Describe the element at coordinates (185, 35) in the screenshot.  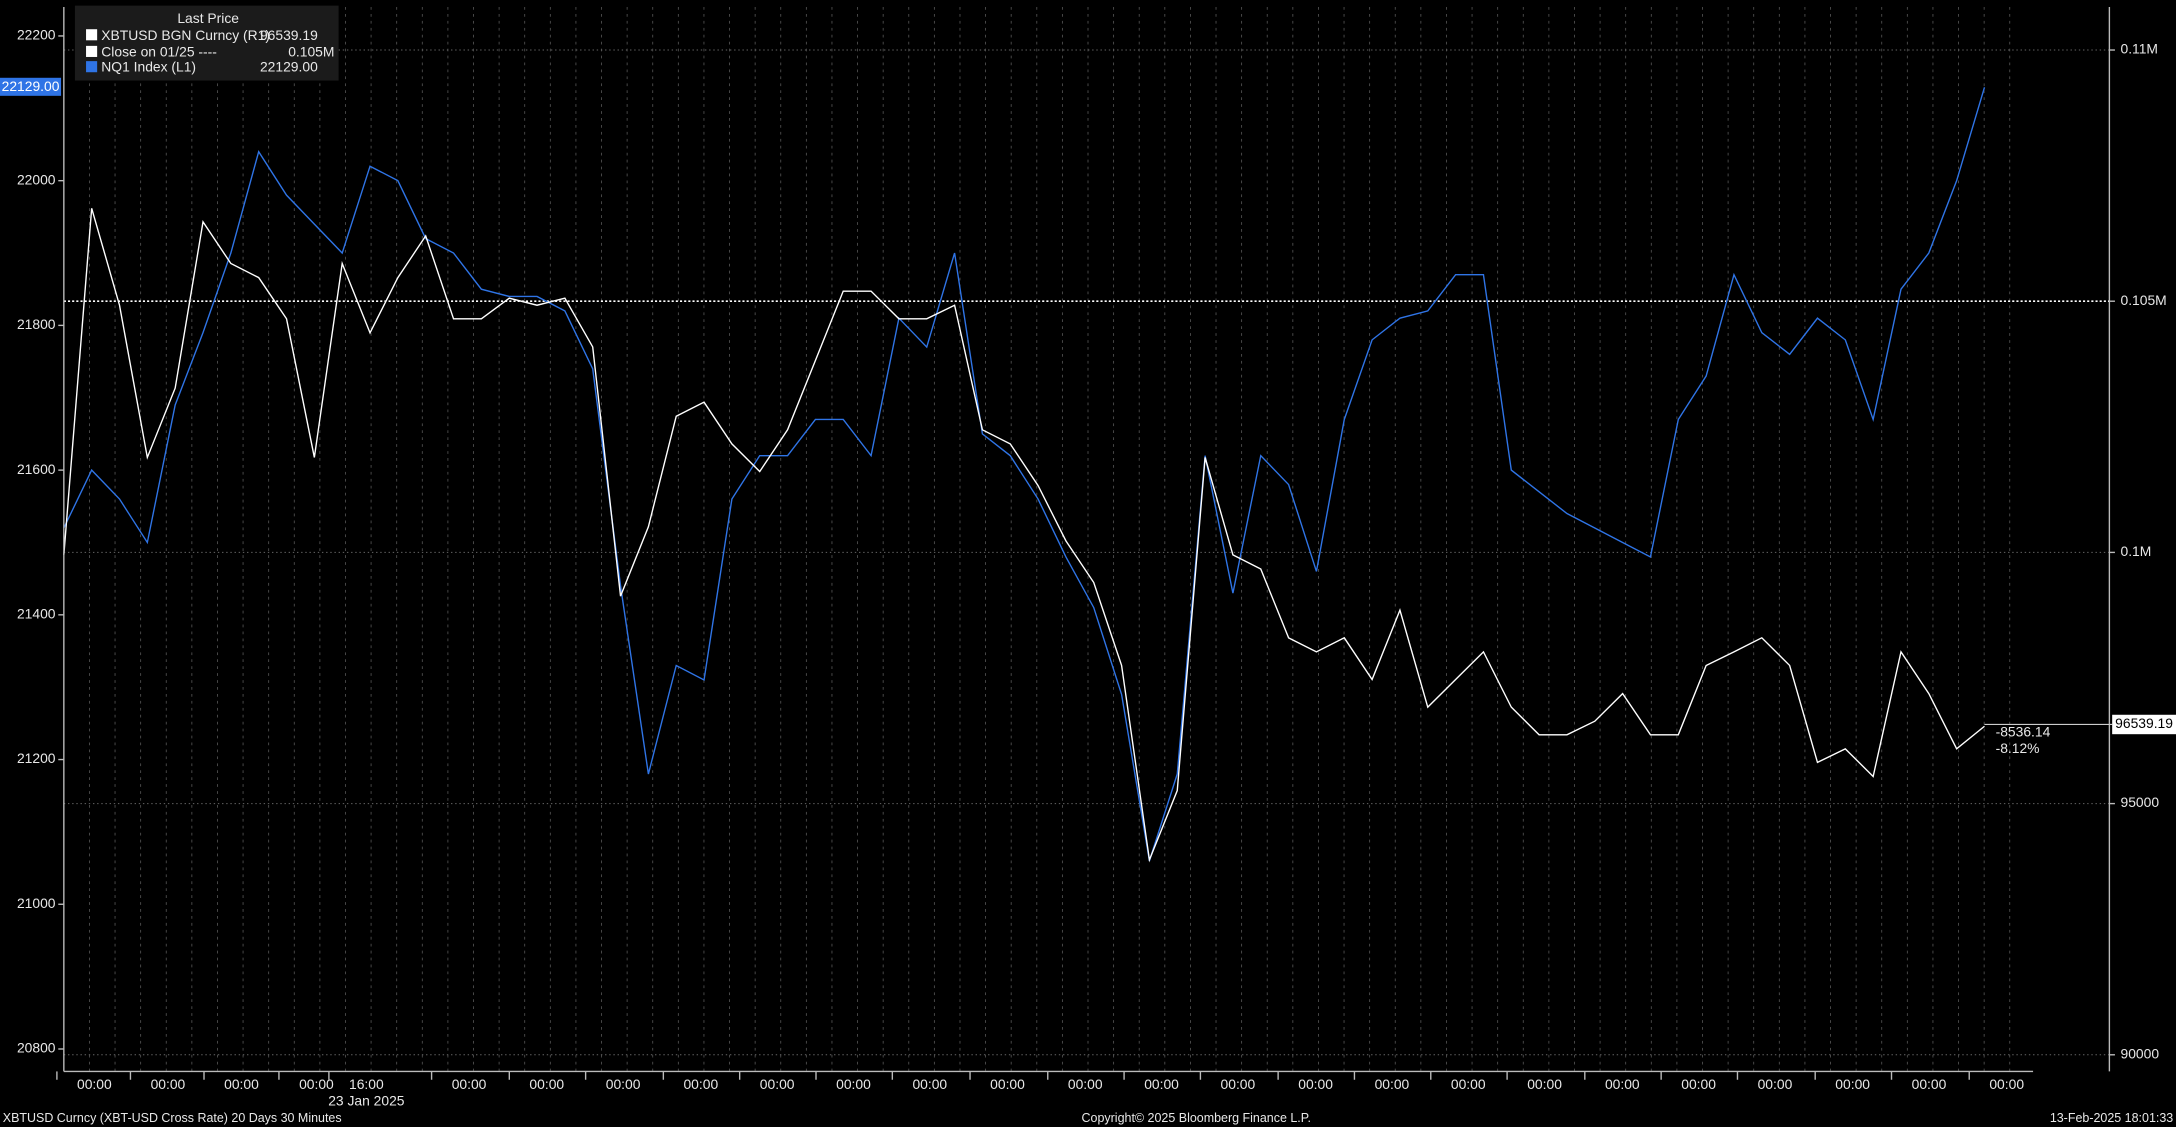
I see `legend-label: XBTUSD BGN Curncy (R1)` at that location.